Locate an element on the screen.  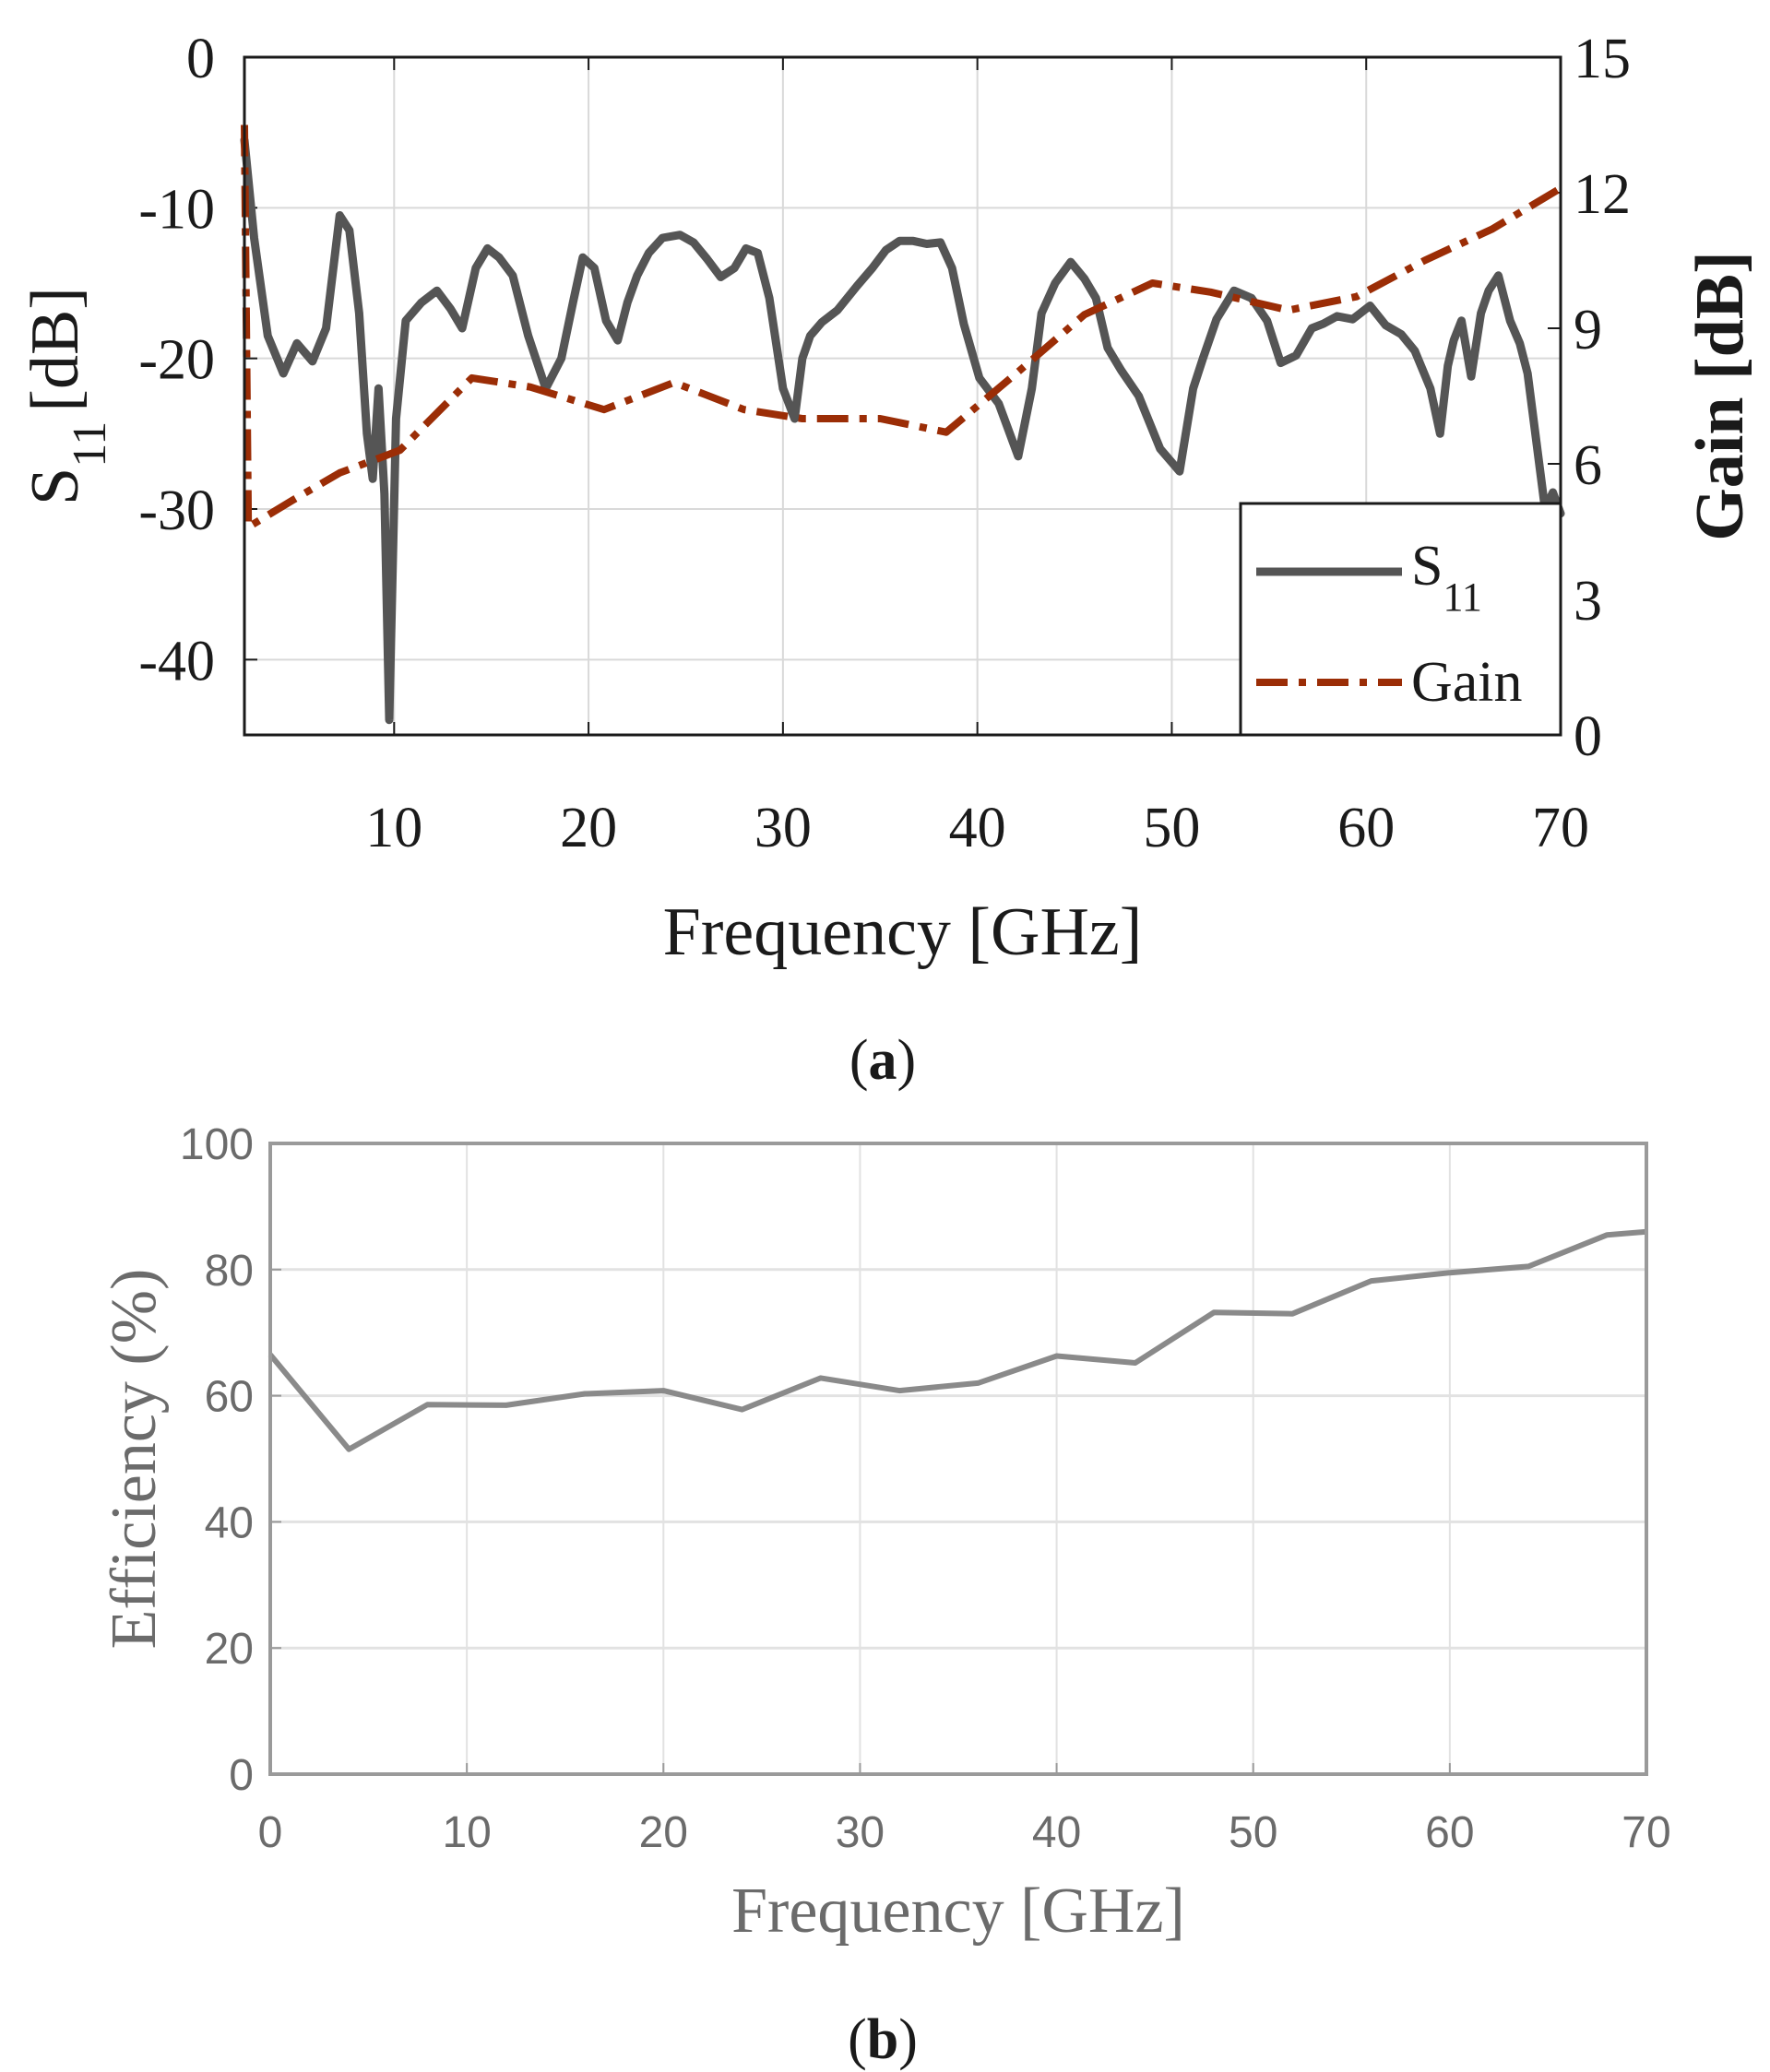
caption-a-letter: a is located at coordinates (883, 1060).